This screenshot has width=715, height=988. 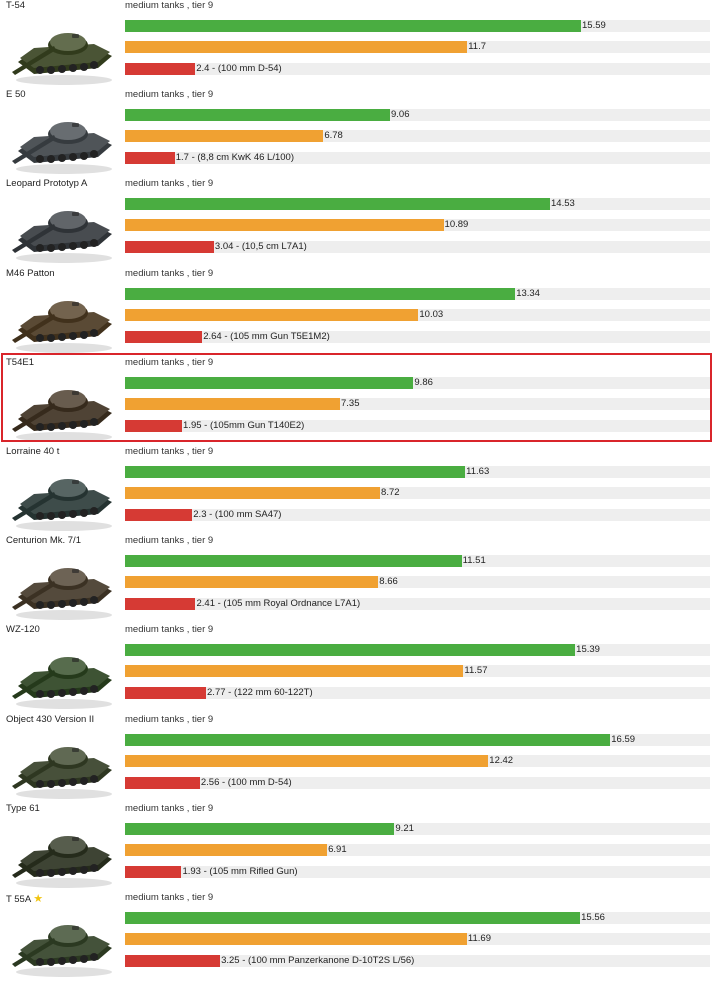 I want to click on green-bar-track: 13.34, so click(x=417, y=293).